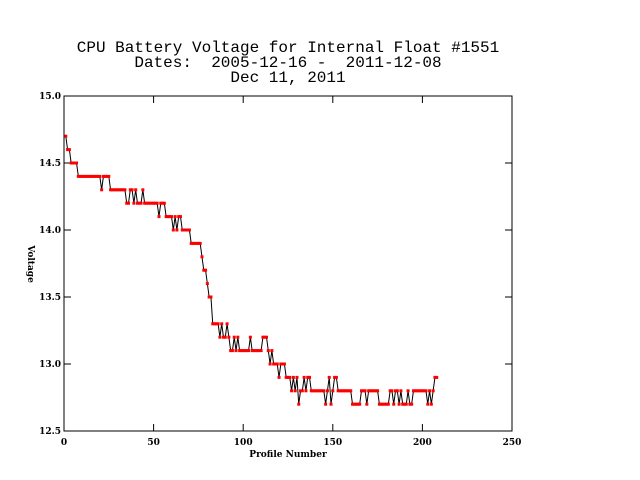 The image size is (640, 480). Describe the element at coordinates (50, 365) in the screenshot. I see `y-tick-label: 13.0` at that location.